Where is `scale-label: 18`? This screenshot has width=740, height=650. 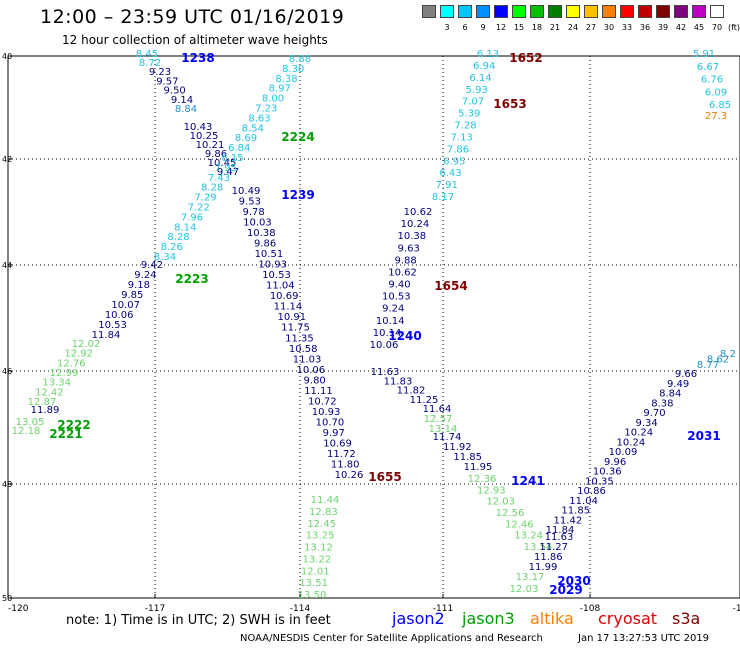
scale-label: 18 is located at coordinates (537, 27).